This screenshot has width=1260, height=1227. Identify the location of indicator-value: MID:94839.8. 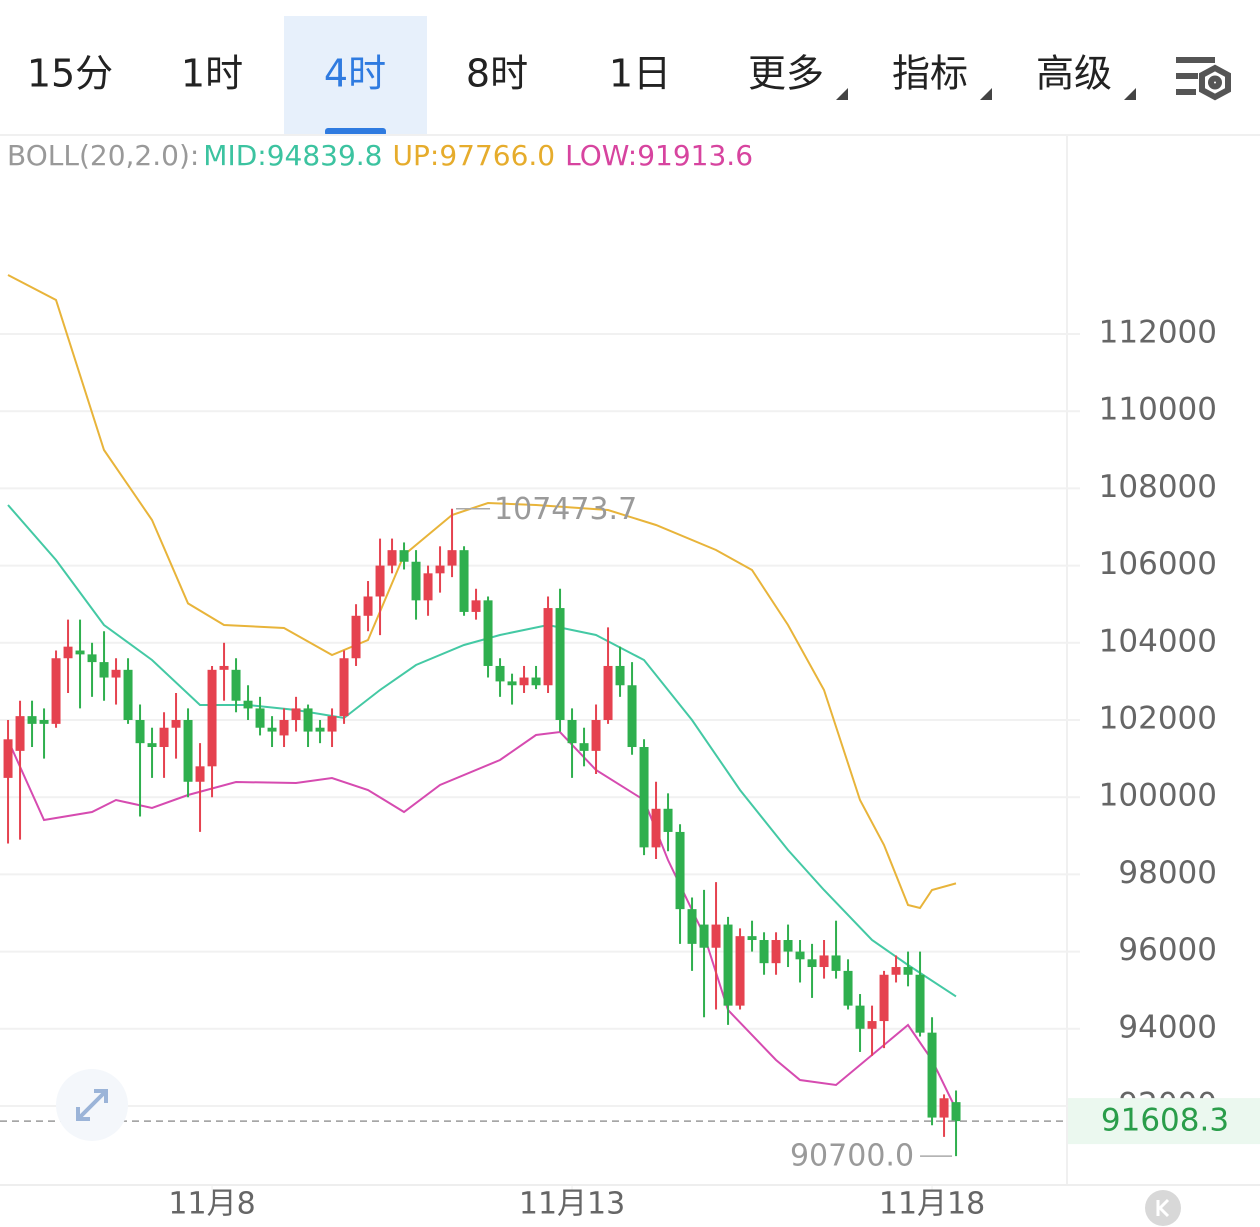
(292, 155).